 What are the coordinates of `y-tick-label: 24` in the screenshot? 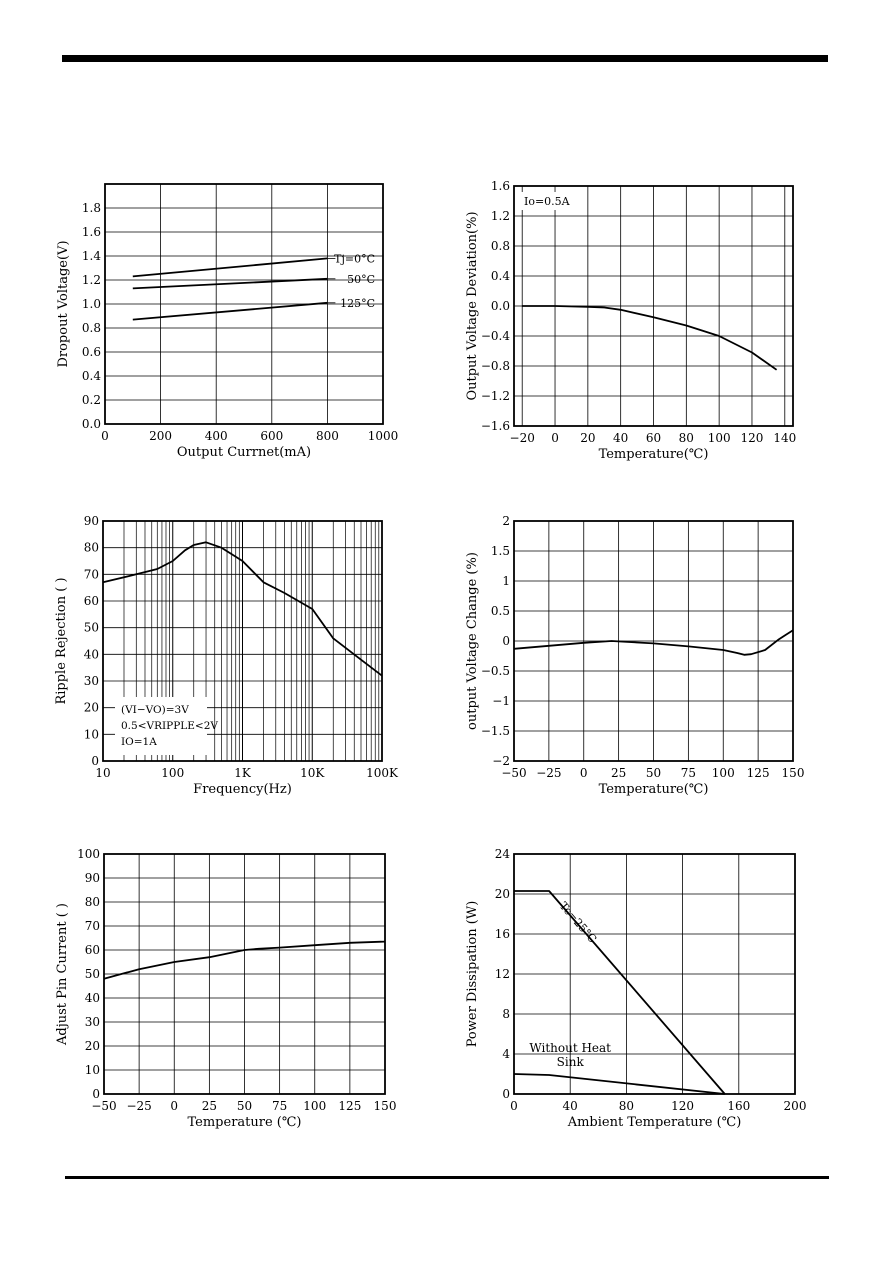 It's located at (503, 854).